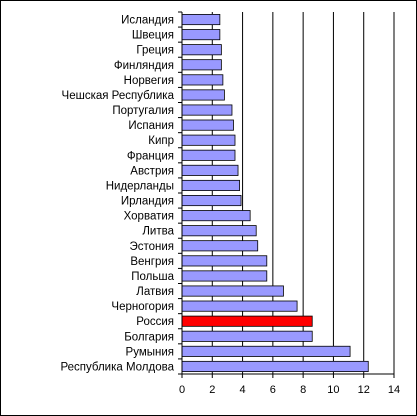  Describe the element at coordinates (273, 390) in the screenshot. I see `x-tick-label: 6` at that location.